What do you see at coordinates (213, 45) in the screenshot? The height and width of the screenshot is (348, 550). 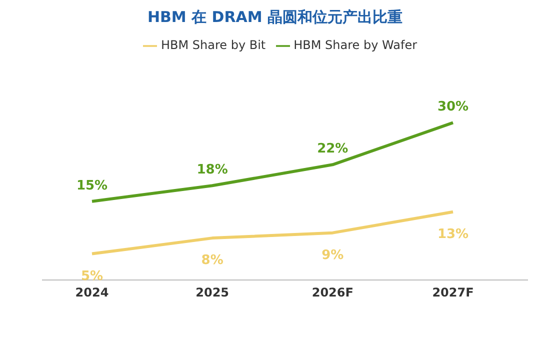 I see `legend-label: HBM Share by Bit` at bounding box center [213, 45].